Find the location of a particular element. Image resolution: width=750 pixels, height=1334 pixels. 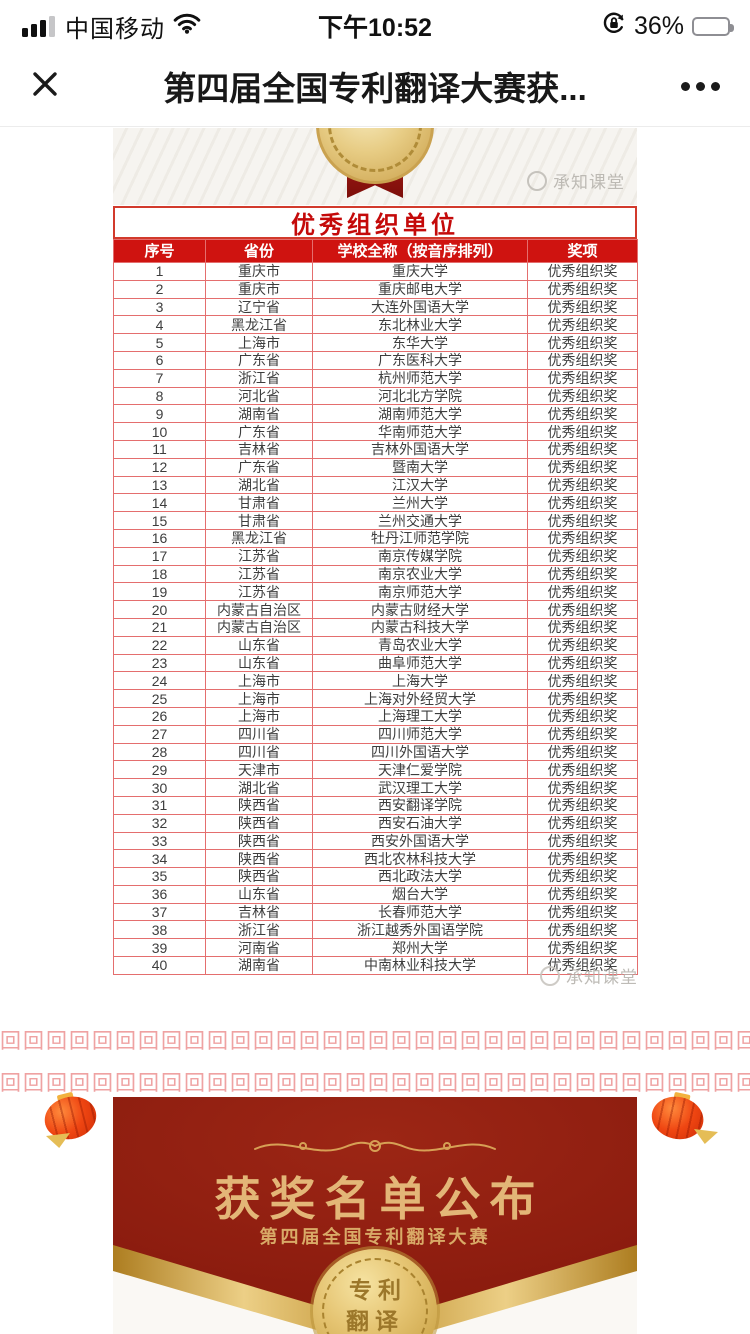

table-cell: 12 is located at coordinates (159, 467).